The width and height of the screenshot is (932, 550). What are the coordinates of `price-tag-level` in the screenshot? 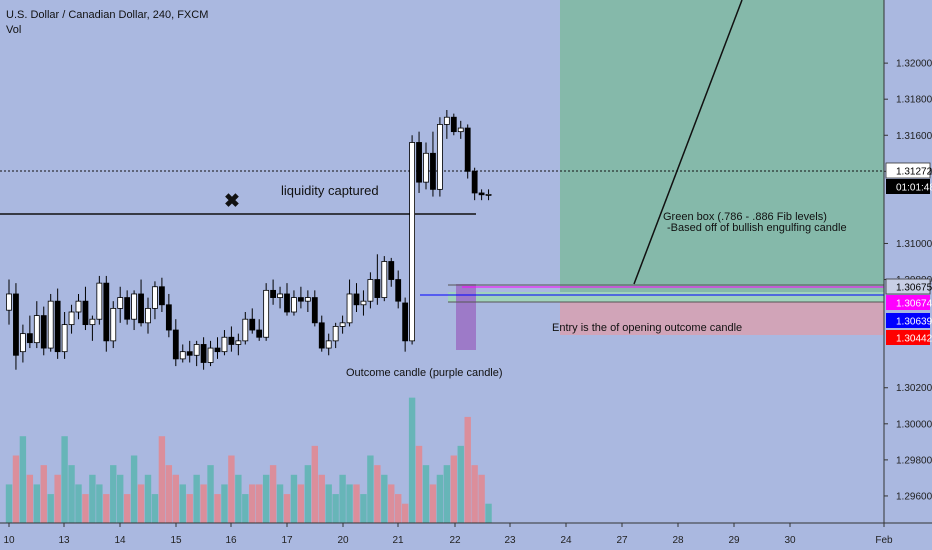 It's located at (908, 286).